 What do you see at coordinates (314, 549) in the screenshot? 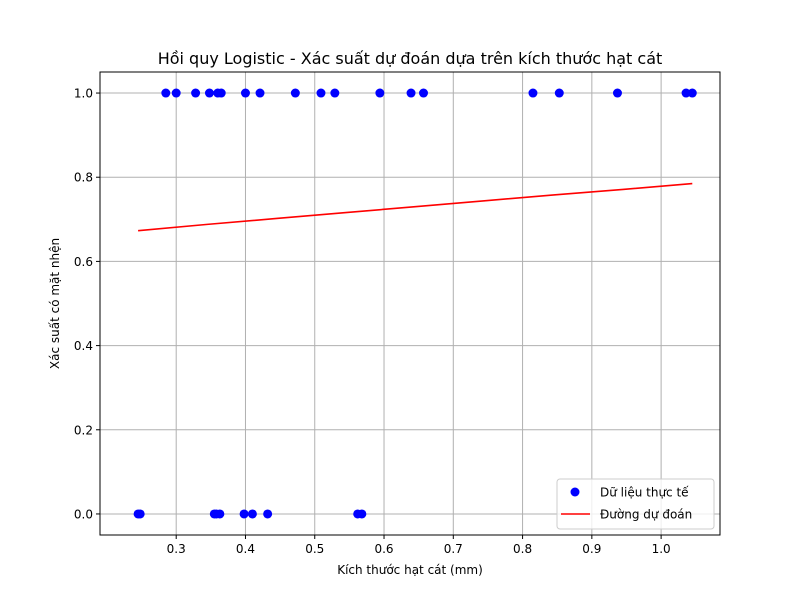
I see `x-tick-label: 0.5` at bounding box center [314, 549].